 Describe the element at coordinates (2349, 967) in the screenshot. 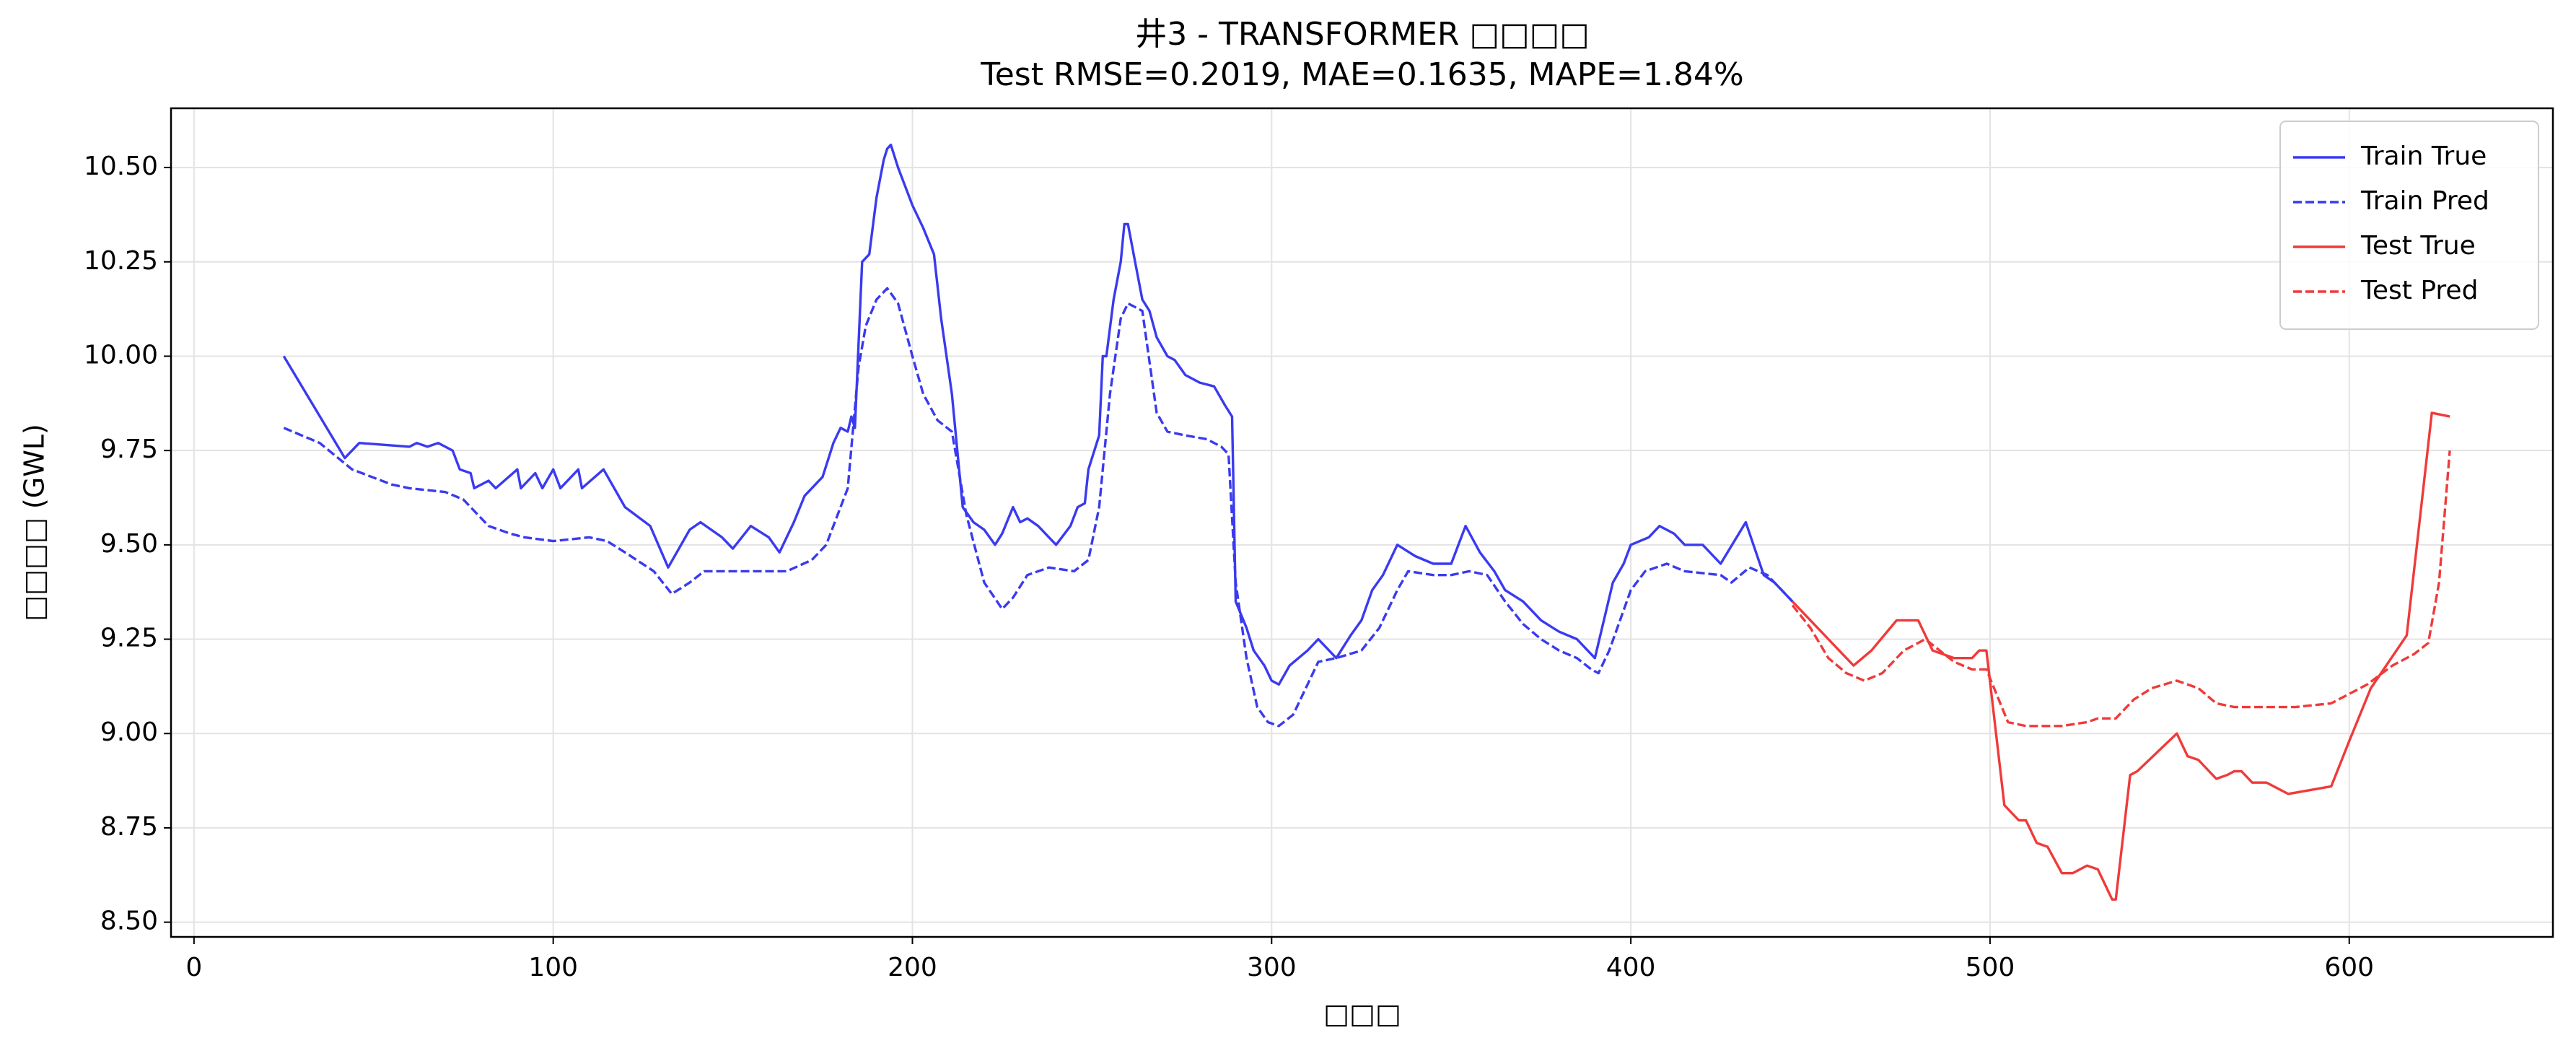

I see `x-tick-label: 600` at that location.